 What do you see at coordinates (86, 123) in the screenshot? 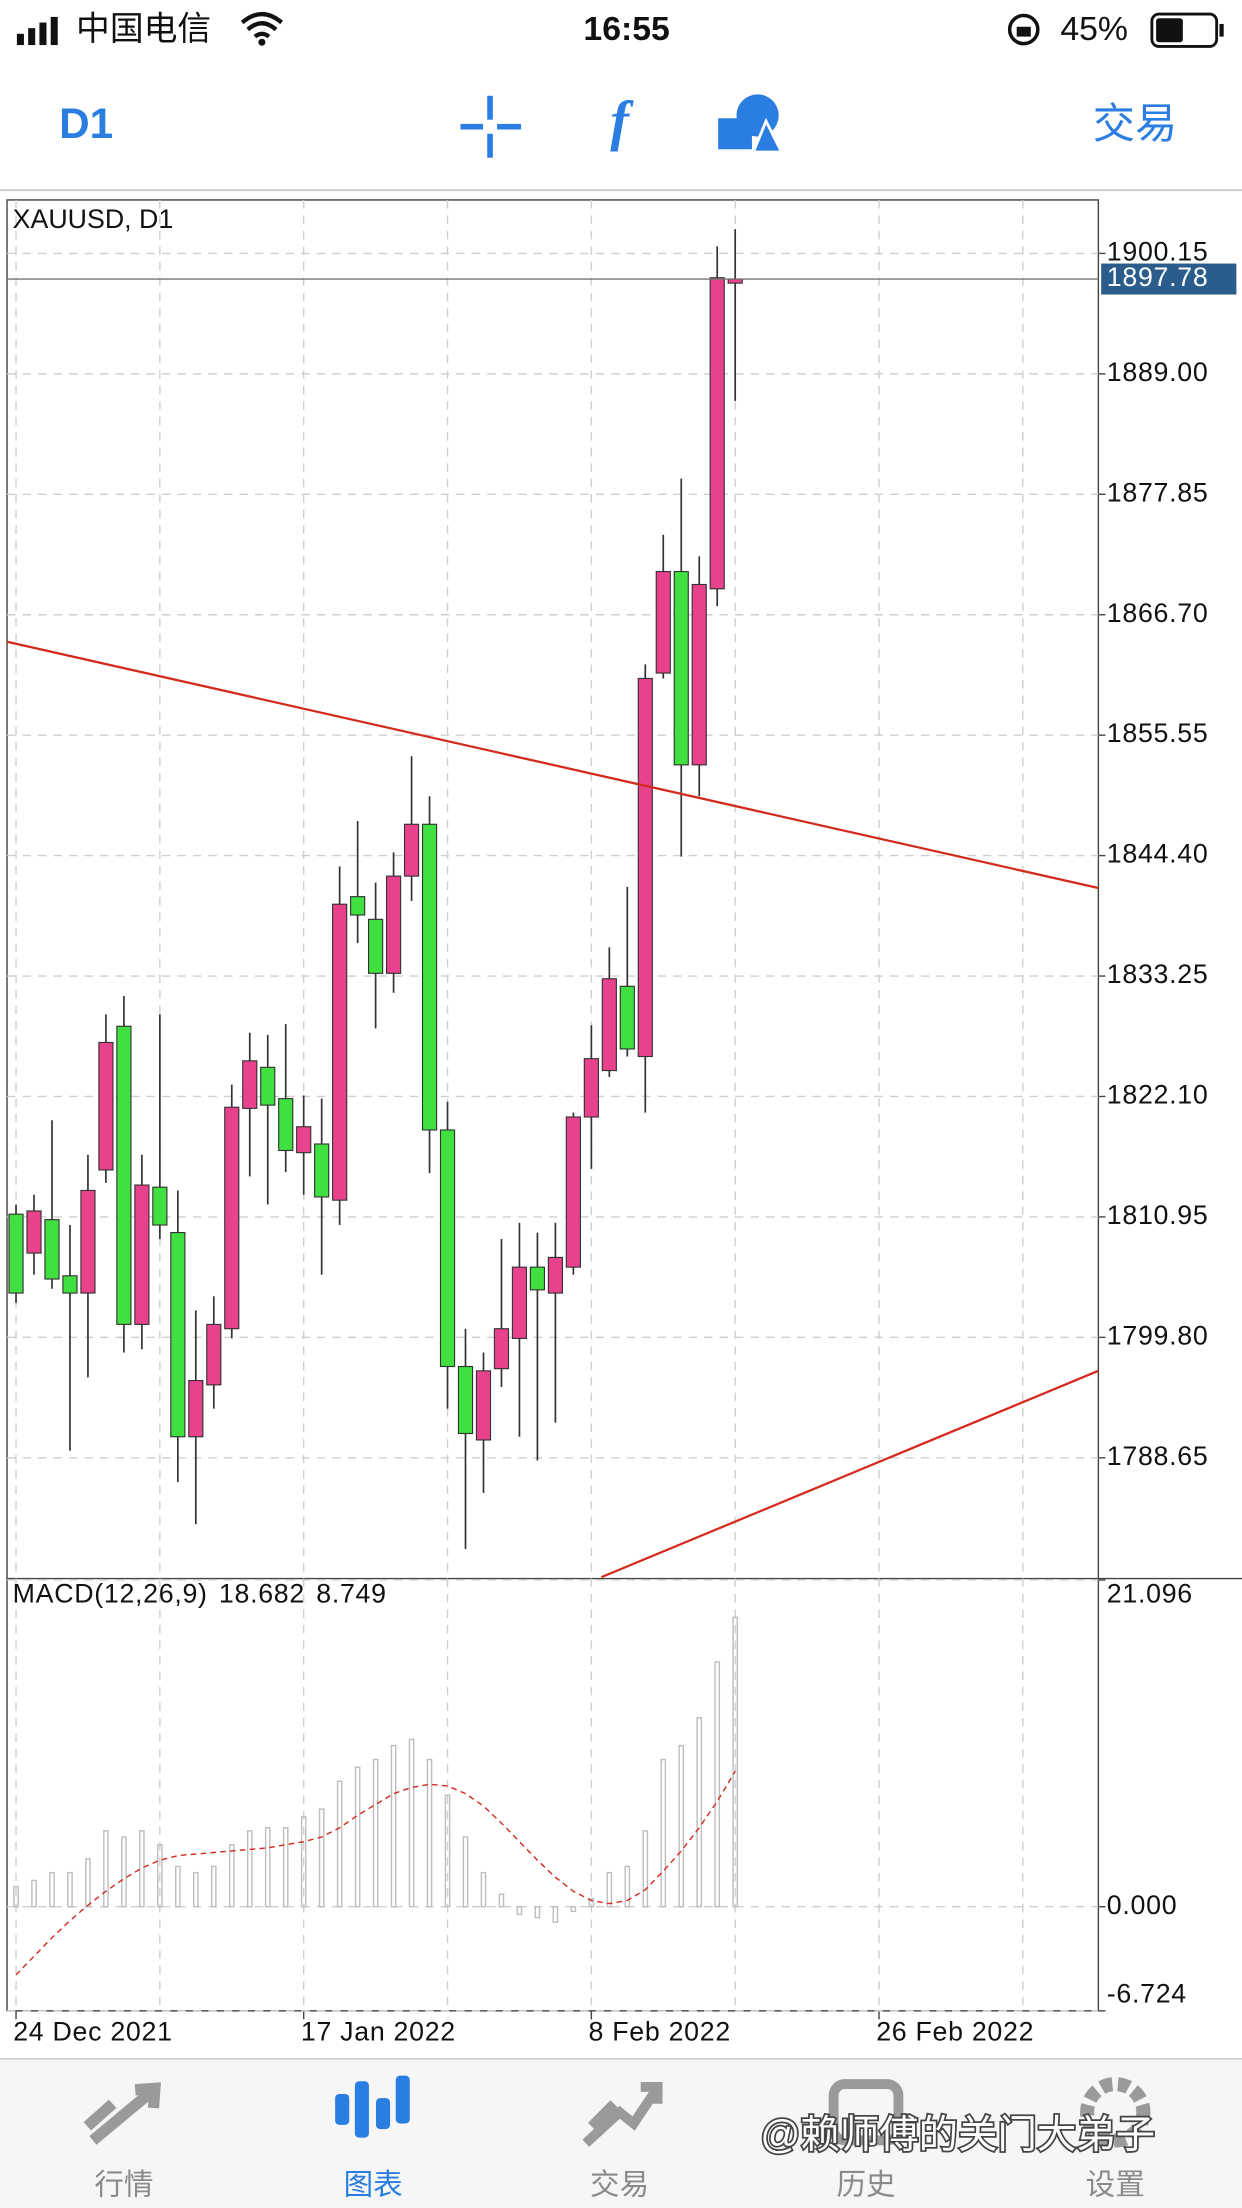
I see `timeframe-button: D1` at bounding box center [86, 123].